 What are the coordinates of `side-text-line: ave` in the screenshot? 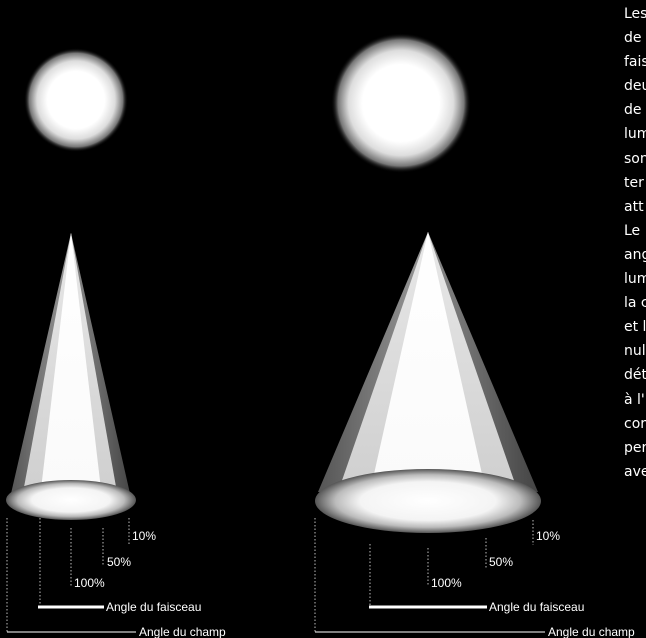 It's located at (635, 471).